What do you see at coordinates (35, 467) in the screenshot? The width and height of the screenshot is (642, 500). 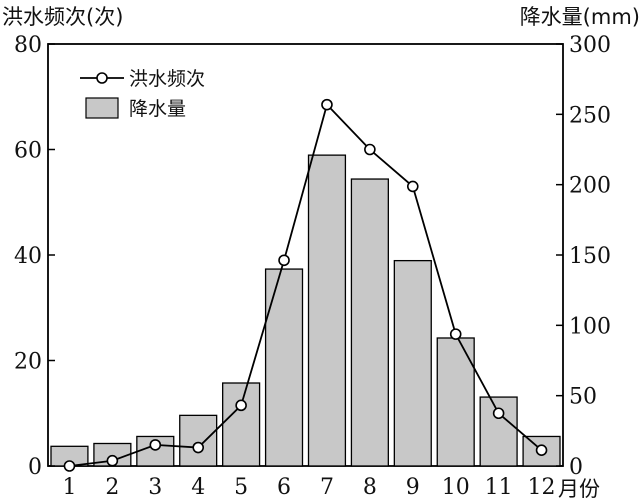 I see `left-tick-label: 0` at bounding box center [35, 467].